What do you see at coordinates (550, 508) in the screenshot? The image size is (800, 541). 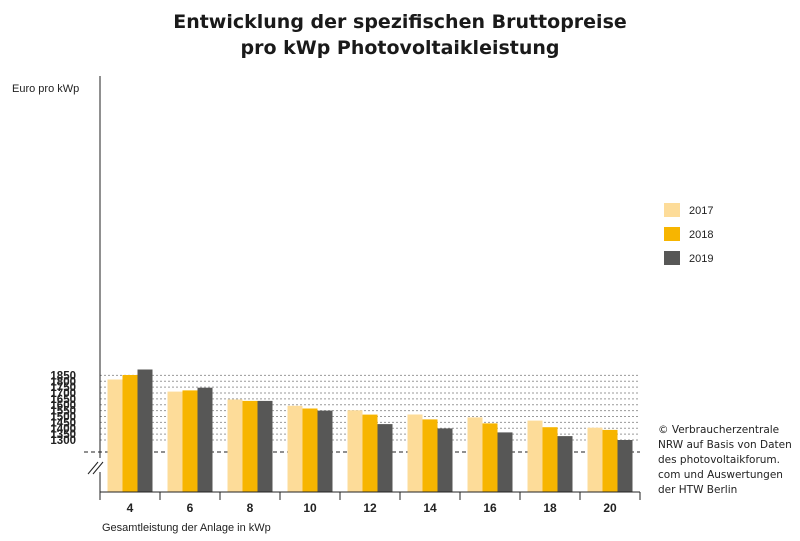 I see `x-tick-label: 18` at bounding box center [550, 508].